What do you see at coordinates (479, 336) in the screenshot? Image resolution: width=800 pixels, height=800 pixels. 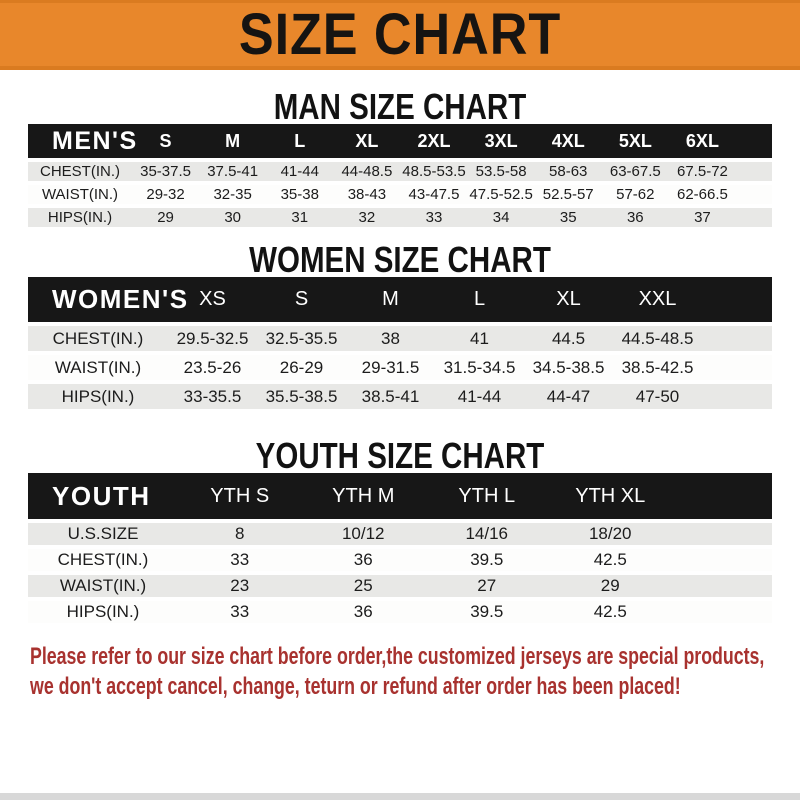 I see `size-value-cell: 41` at bounding box center [479, 336].